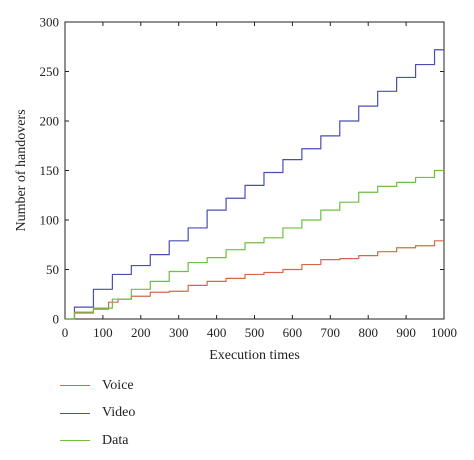 Image resolution: width=474 pixels, height=460 pixels. What do you see at coordinates (21, 170) in the screenshot?
I see `y-axis-label: Number of handovers` at bounding box center [21, 170].